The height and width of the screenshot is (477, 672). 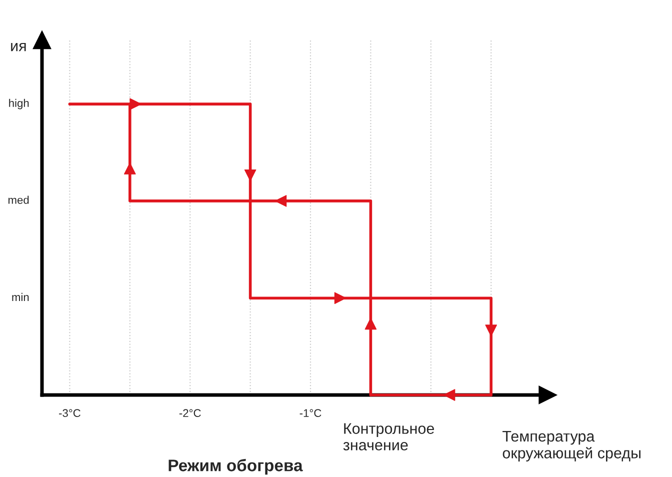 I want to click on annotation: Контрольное значение, so click(x=388, y=436).